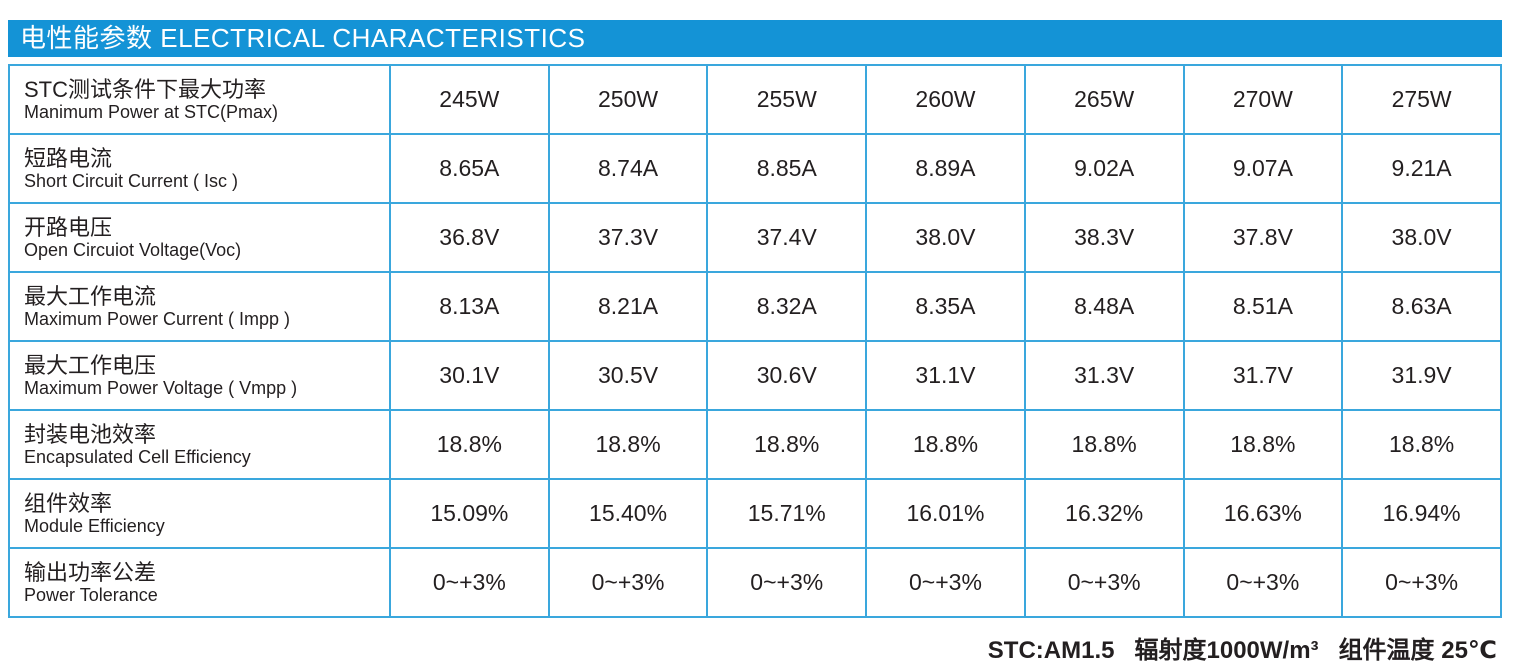 The image size is (1515, 672). I want to click on row-label-chinese: 最大工作电压, so click(90, 365).